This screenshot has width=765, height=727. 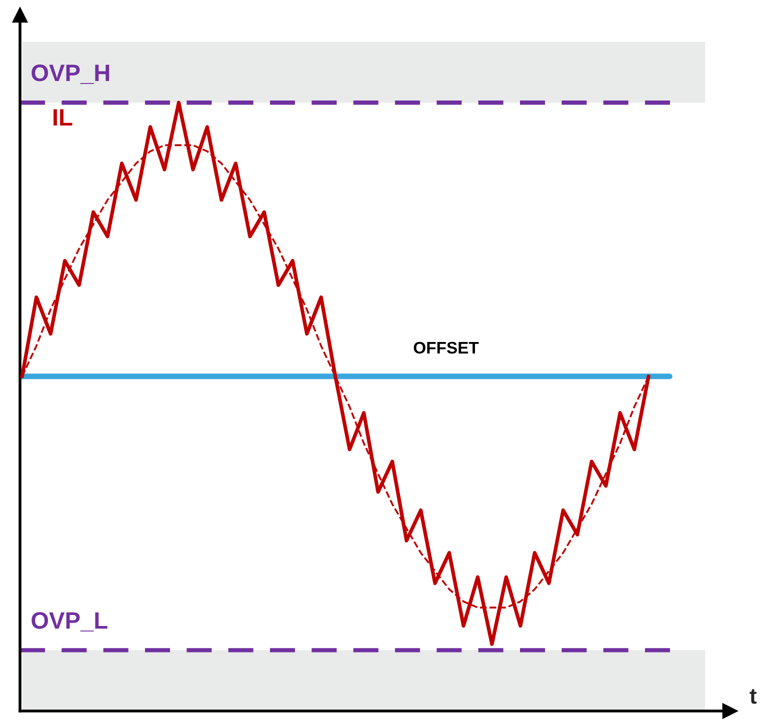 I want to click on text: IL, so click(x=63, y=117).